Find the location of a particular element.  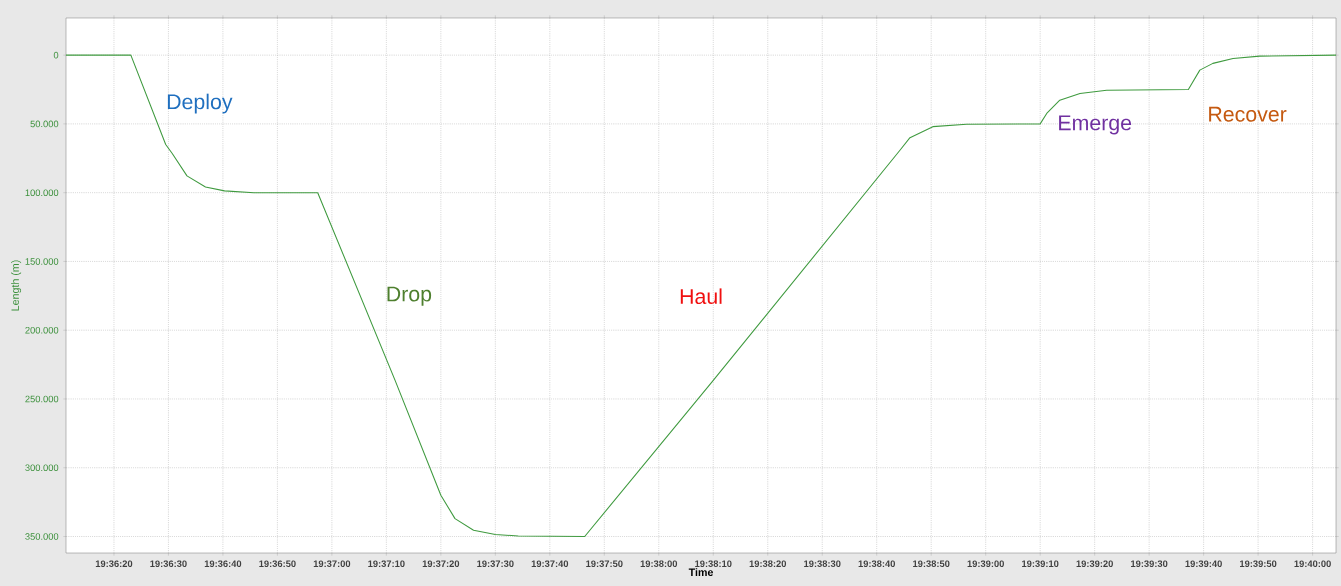

x-tick-label: 19:38:10 is located at coordinates (713, 564).